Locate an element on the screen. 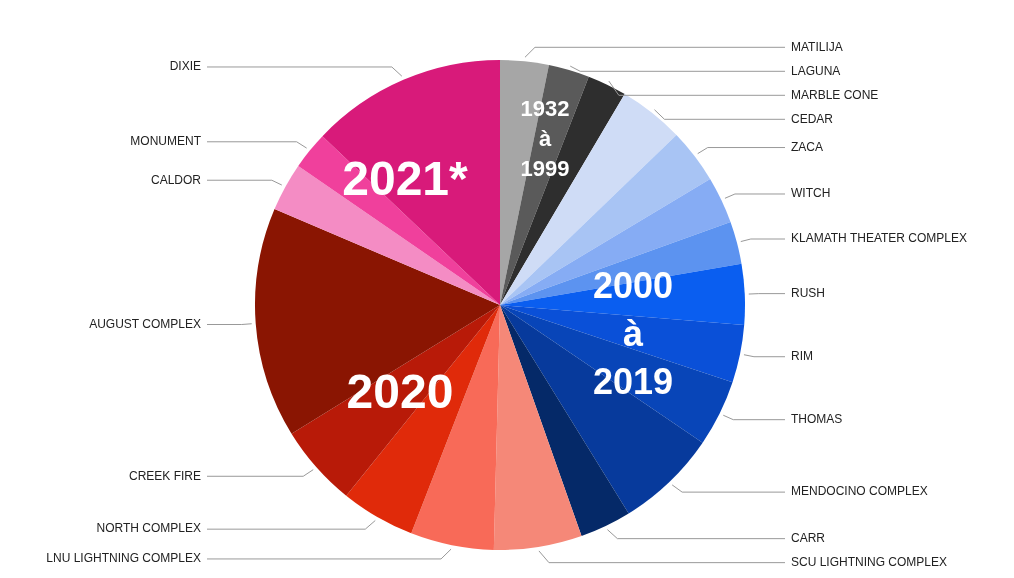 The image size is (1014, 578). slice-label: CALDOR is located at coordinates (176, 179).